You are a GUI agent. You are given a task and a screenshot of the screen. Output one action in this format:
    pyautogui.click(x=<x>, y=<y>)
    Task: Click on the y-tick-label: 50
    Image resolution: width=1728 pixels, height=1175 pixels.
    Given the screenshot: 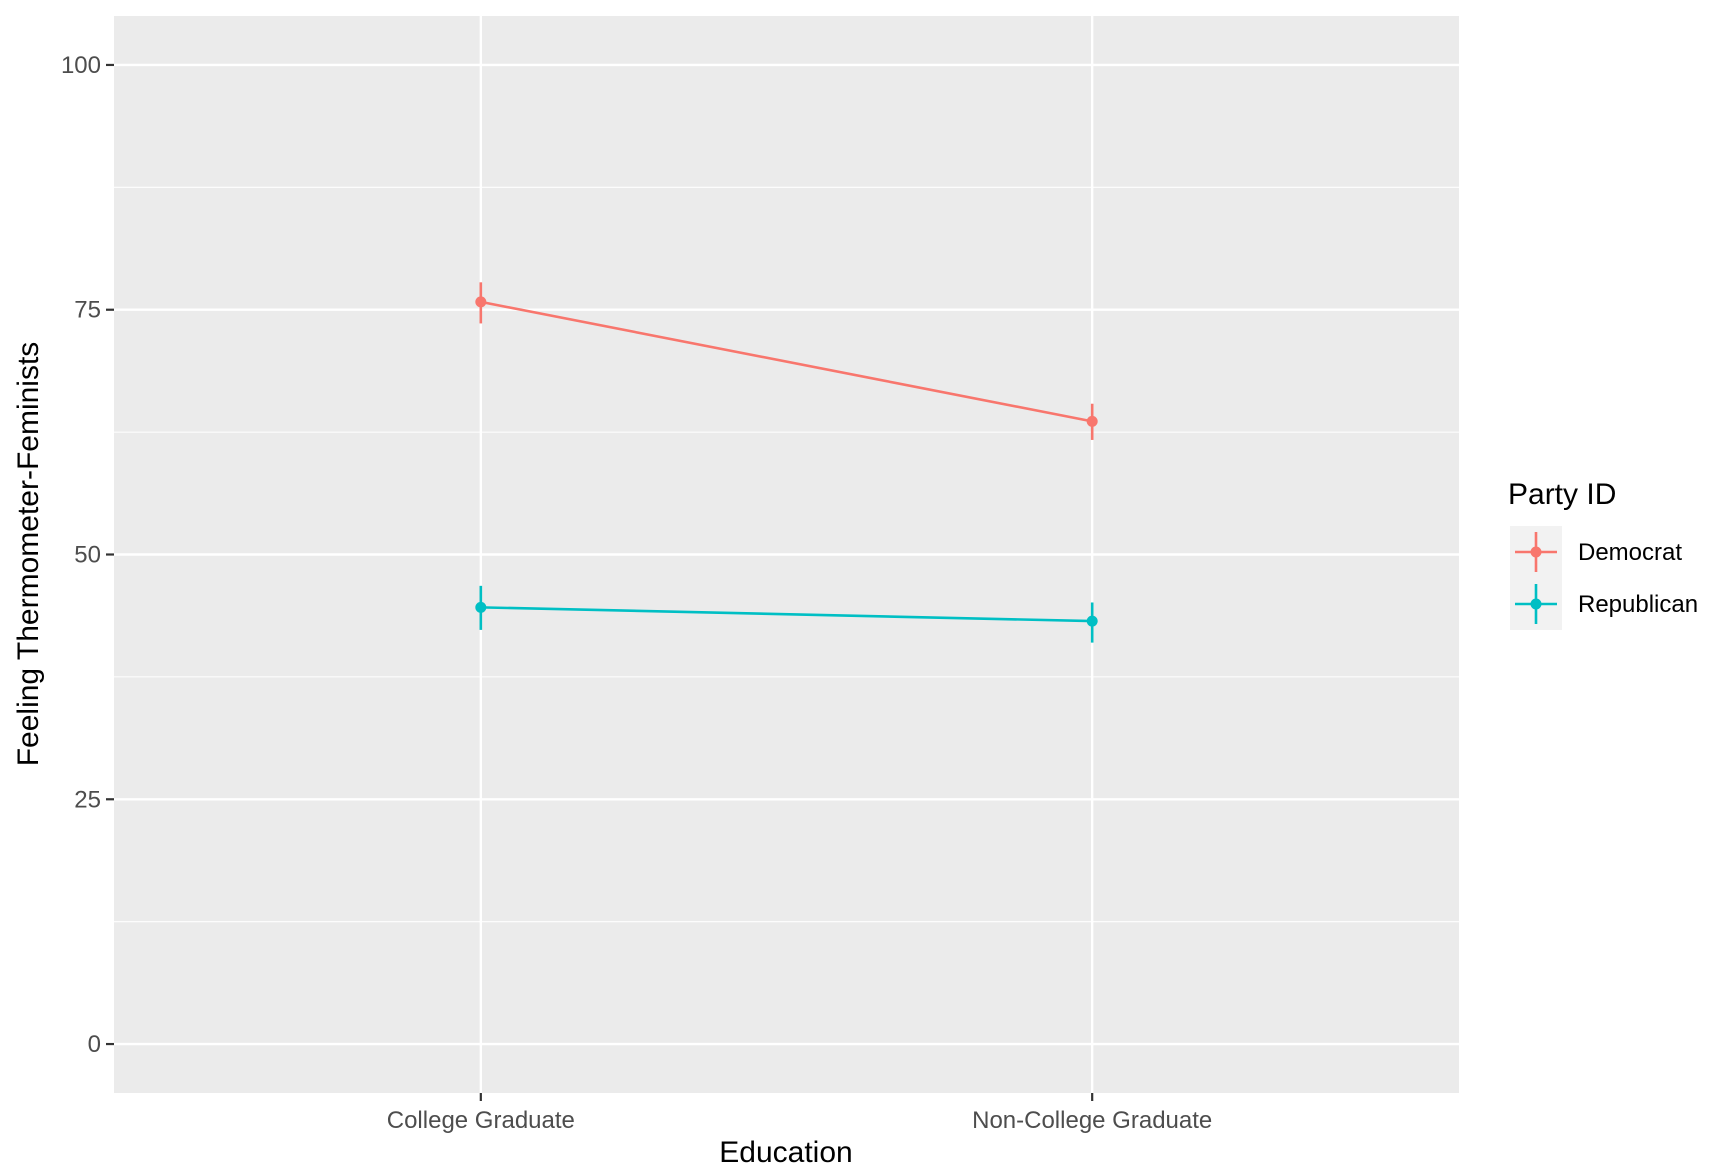 What is the action you would take?
    pyautogui.click(x=87, y=555)
    